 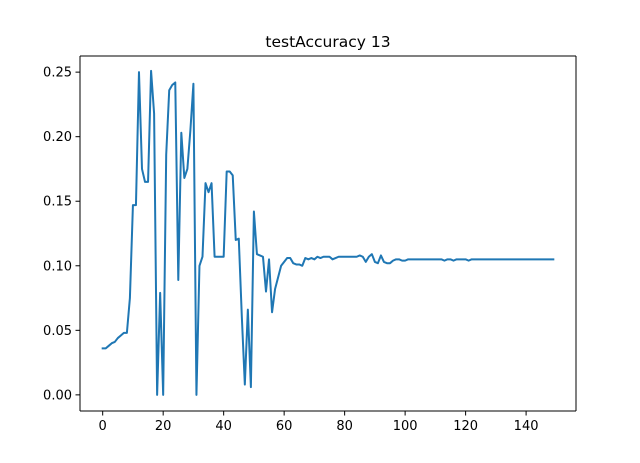 I want to click on x-tick-label-5: 100, so click(x=405, y=426).